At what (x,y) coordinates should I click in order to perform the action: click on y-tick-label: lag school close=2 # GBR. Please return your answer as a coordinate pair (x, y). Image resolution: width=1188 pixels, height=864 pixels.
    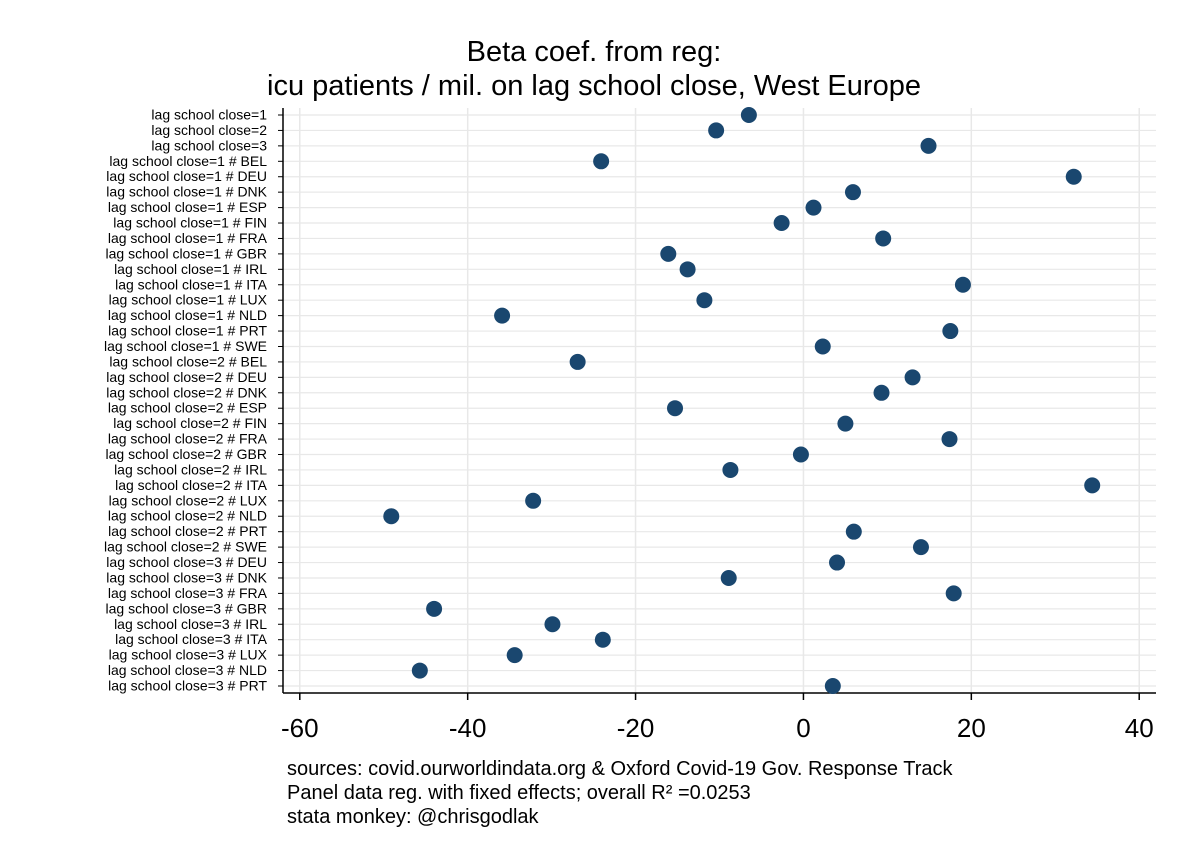
    Looking at the image, I should click on (186, 454).